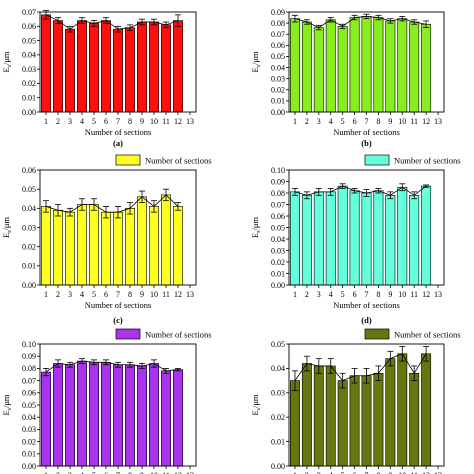 The image size is (474, 474). What do you see at coordinates (307, 121) in the screenshot?
I see `x-tick-label: 2` at bounding box center [307, 121].